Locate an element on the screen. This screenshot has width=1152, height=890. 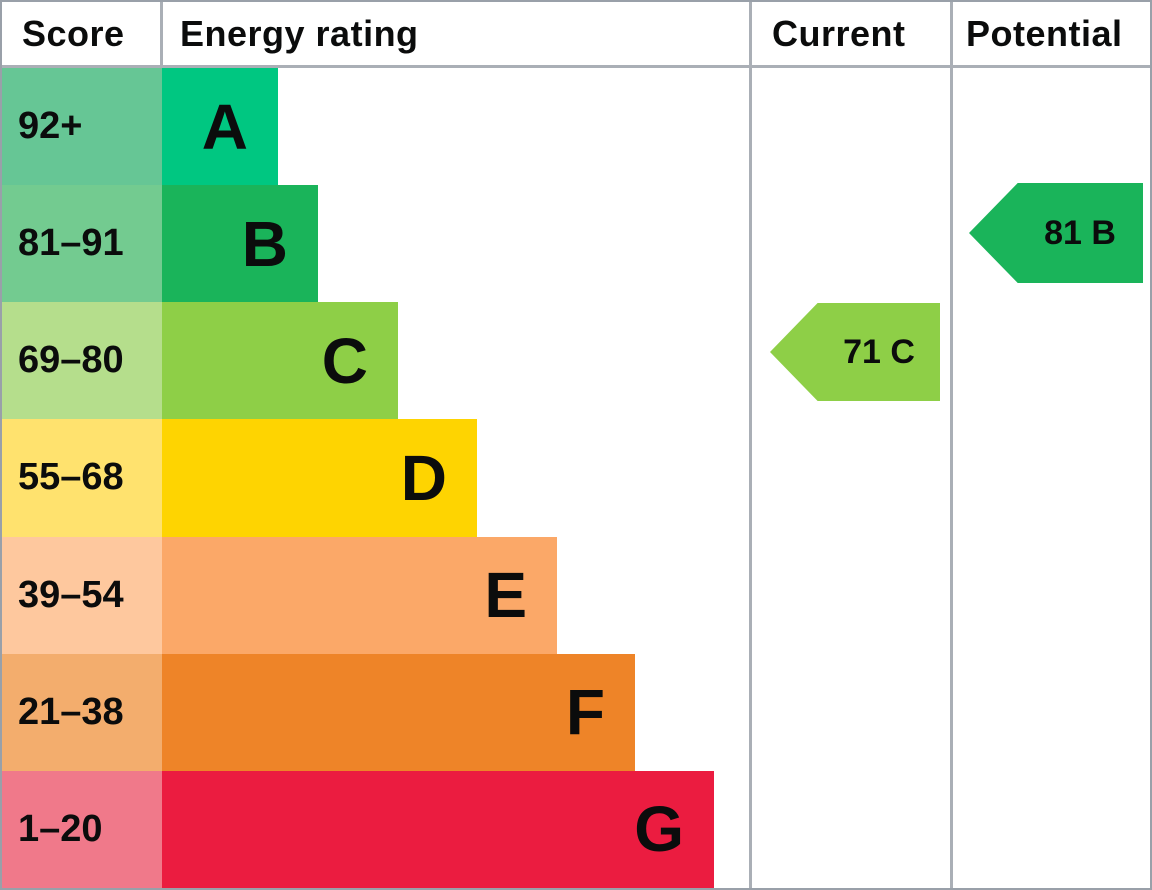
band-bar-c: C is located at coordinates (280, 361).